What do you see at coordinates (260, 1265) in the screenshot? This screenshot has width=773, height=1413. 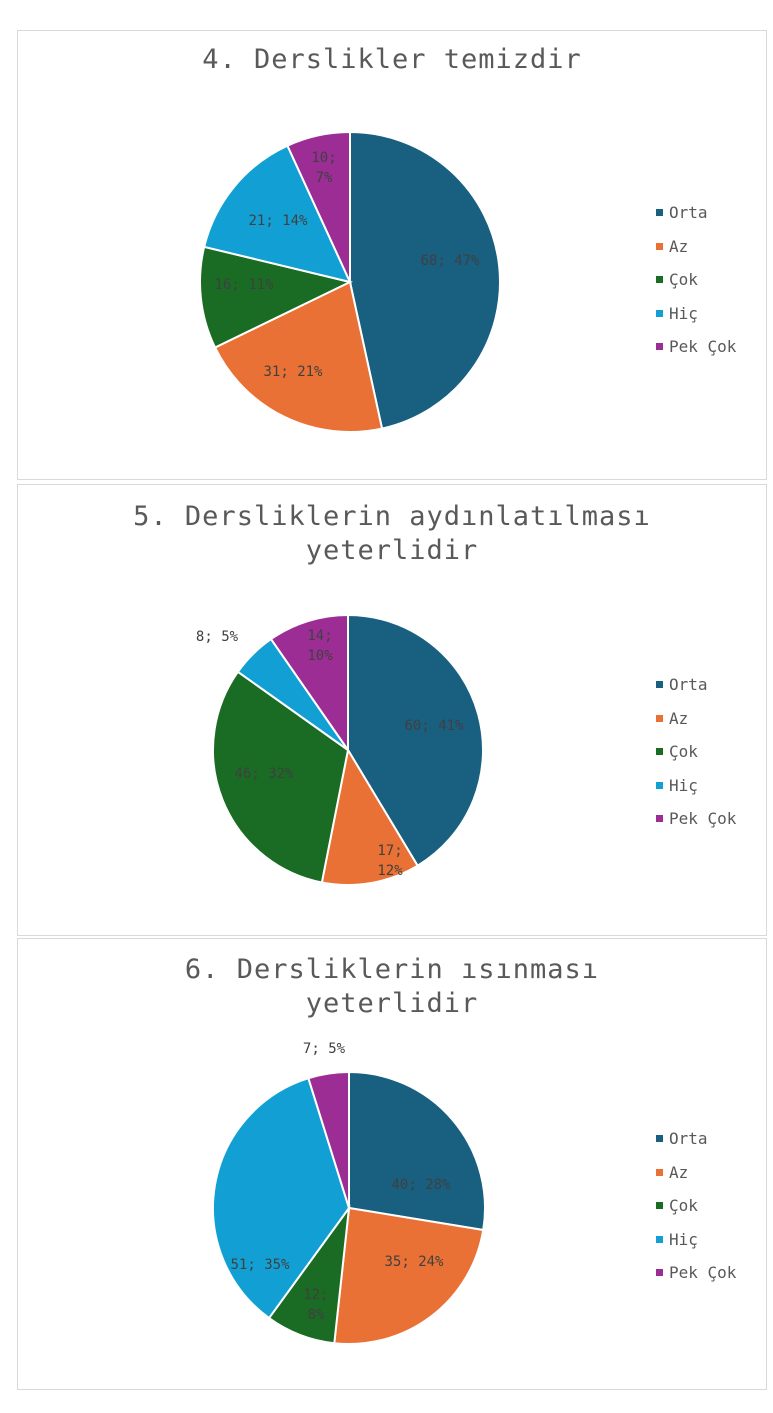 I see `data-label: 51; 35%` at bounding box center [260, 1265].